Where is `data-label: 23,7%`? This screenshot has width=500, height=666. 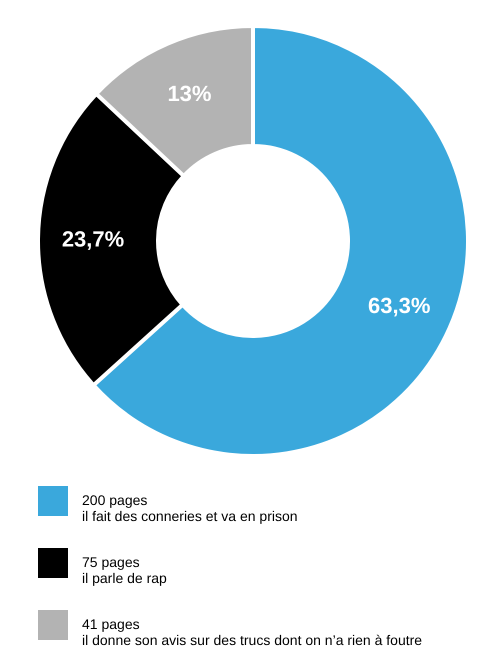
data-label: 23,7% is located at coordinates (93, 239).